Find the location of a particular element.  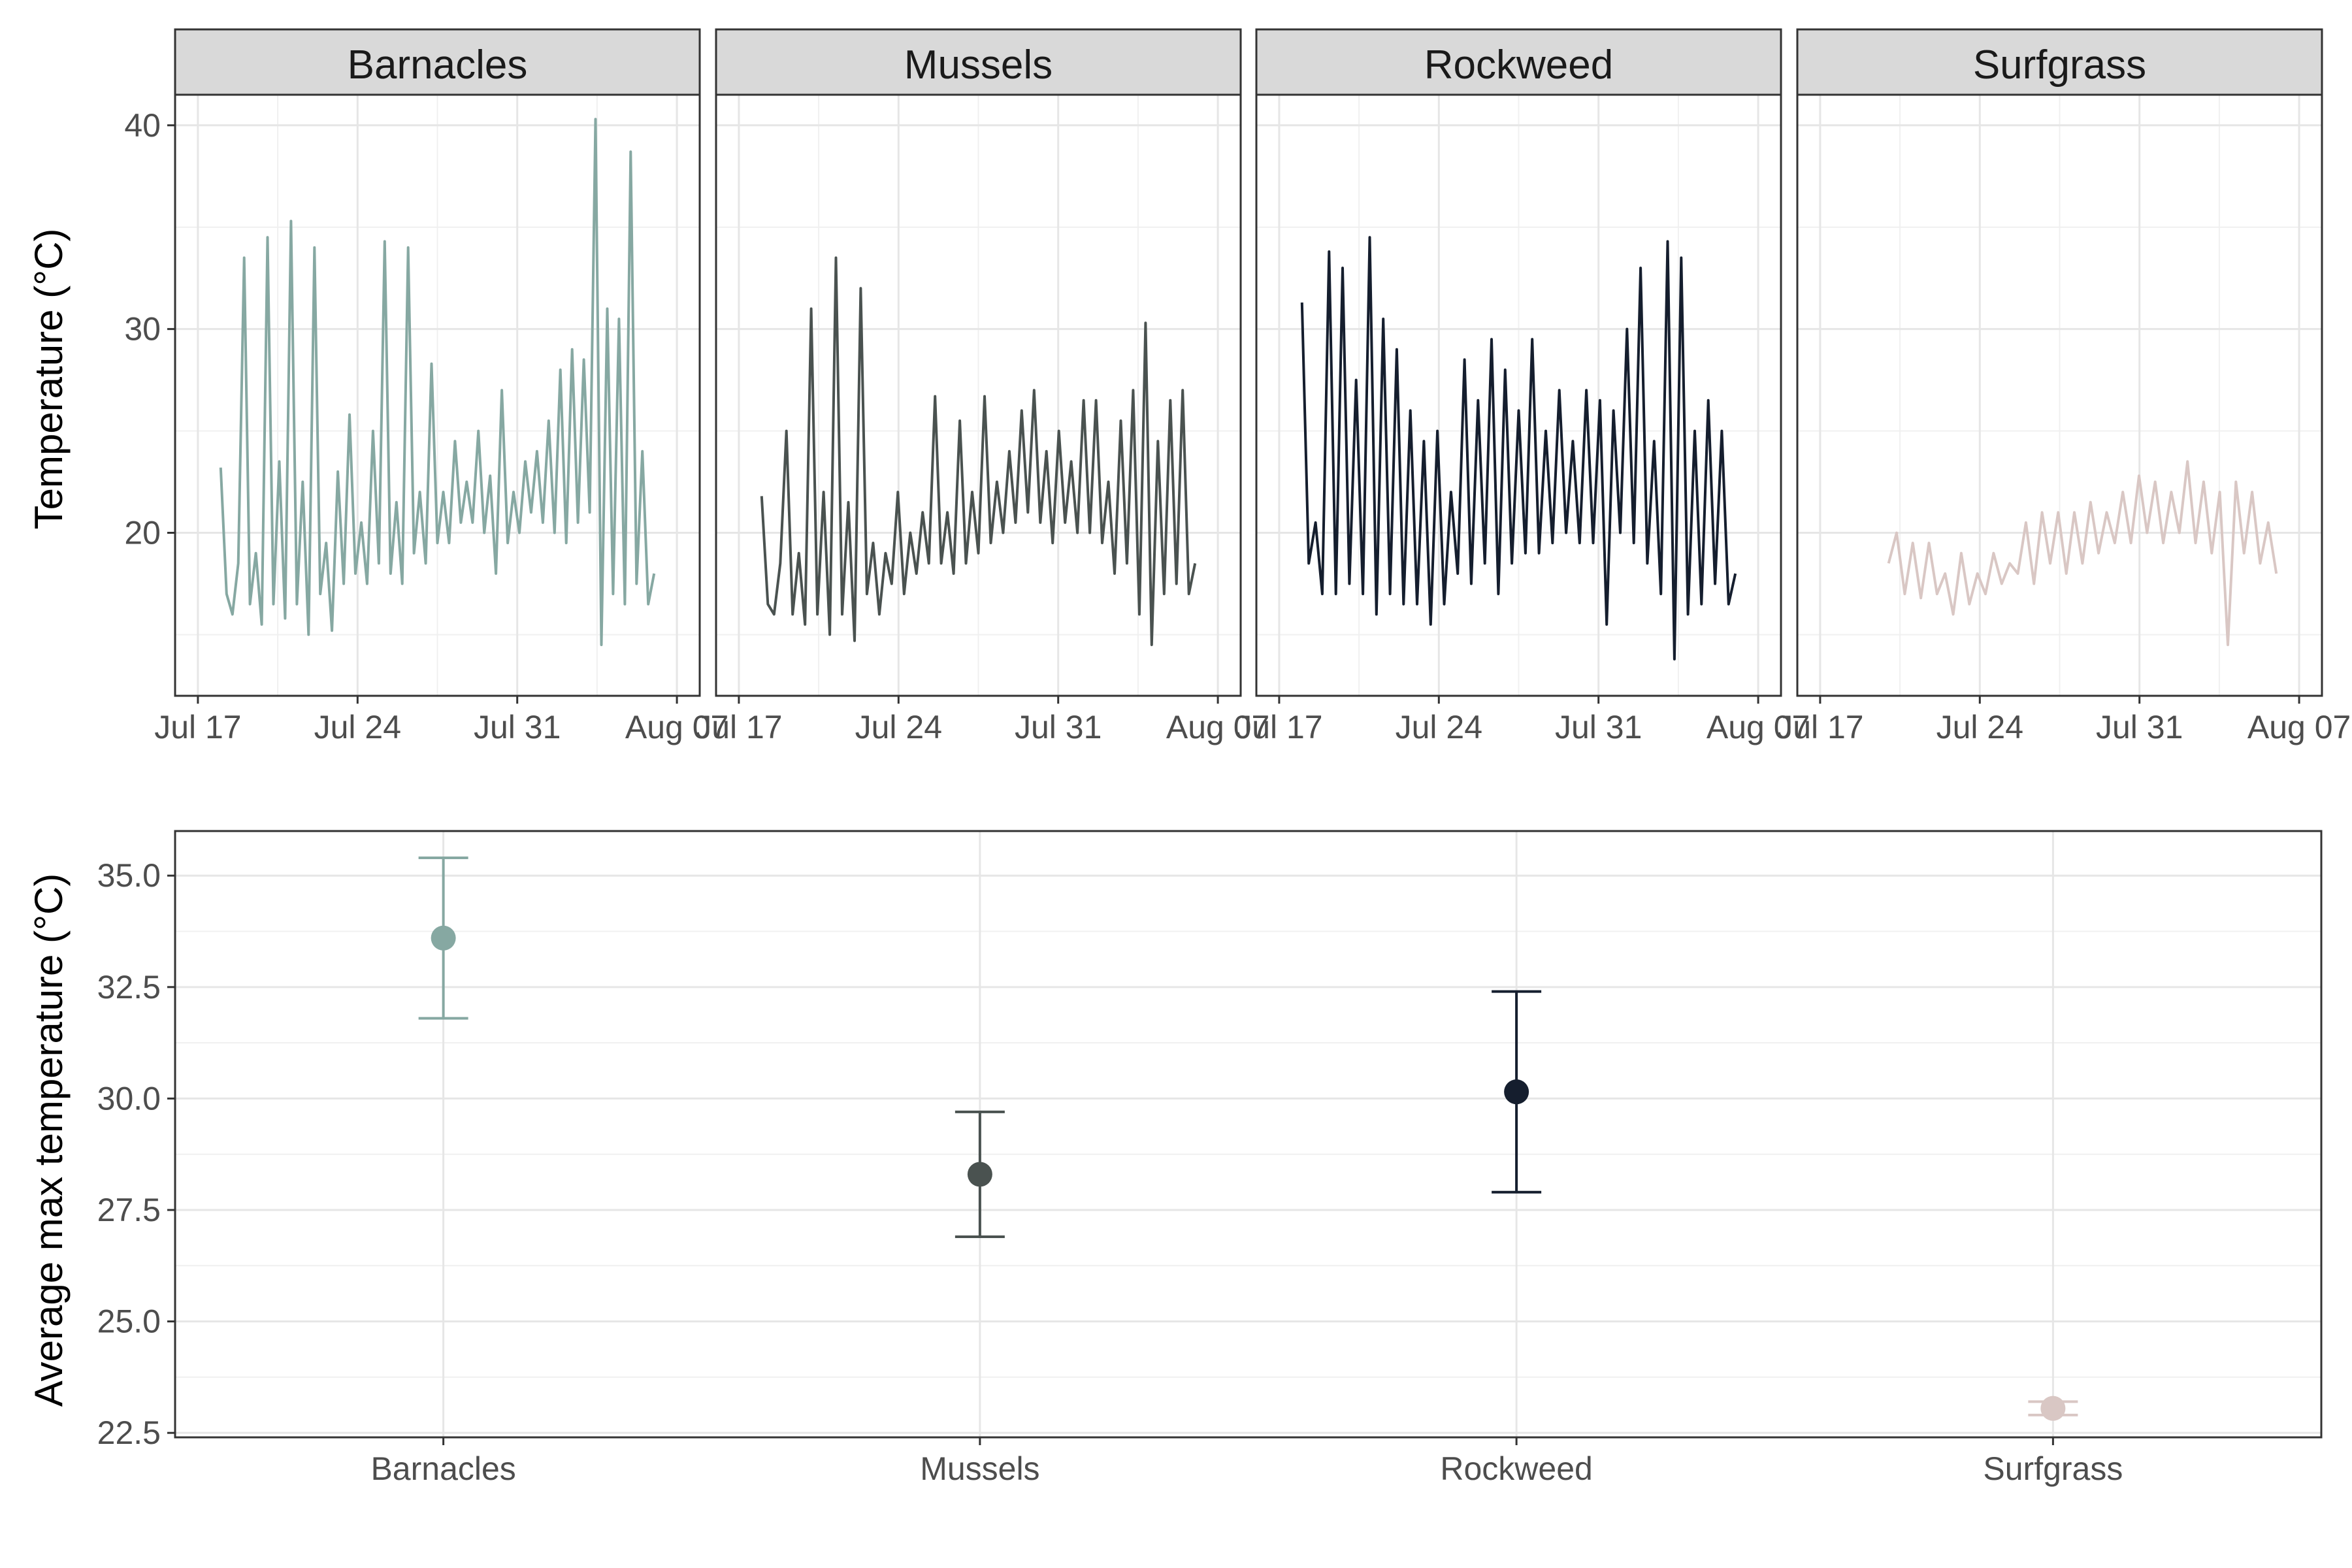

facet-strip-label: Mussels is located at coordinates (978, 65).